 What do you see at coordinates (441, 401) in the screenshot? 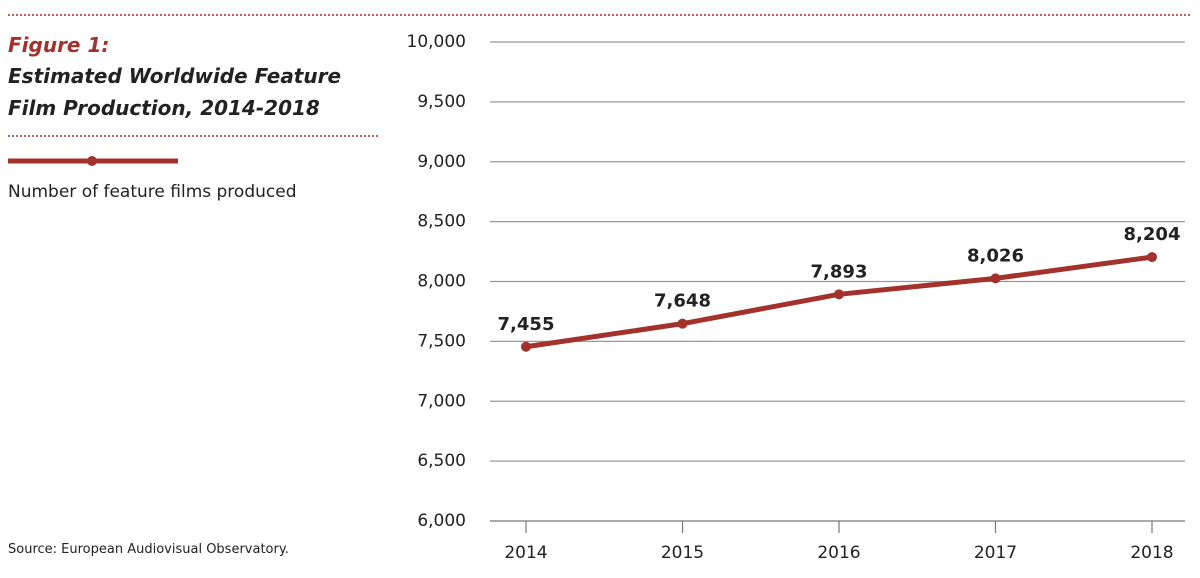
I see `y-tick-label: 7,000` at bounding box center [441, 401].